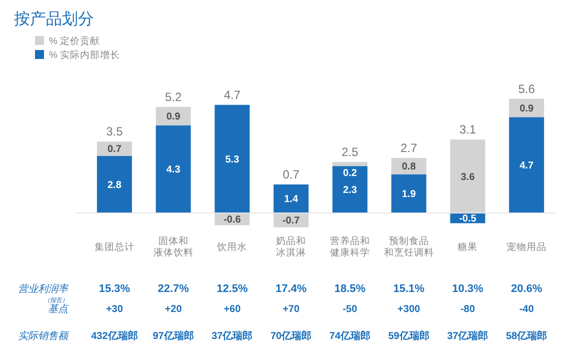 The width and height of the screenshot is (572, 359). Describe the element at coordinates (350, 152) in the screenshot. I see `total-label: 2.5` at that location.